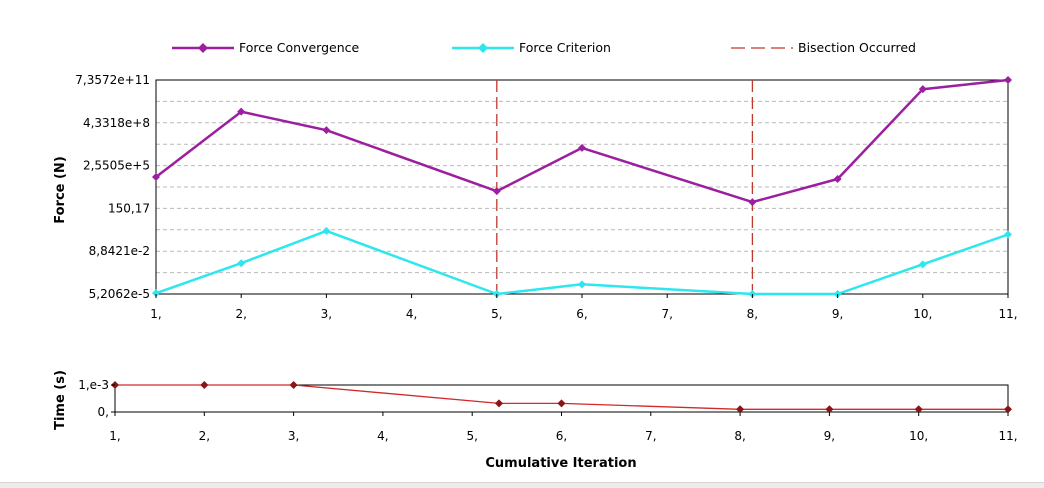 Image resolution: width=1044 pixels, height=488 pixels. What do you see at coordinates (93, 385) in the screenshot?
I see `time-y-tick-label: 1,e-3` at bounding box center [93, 385].